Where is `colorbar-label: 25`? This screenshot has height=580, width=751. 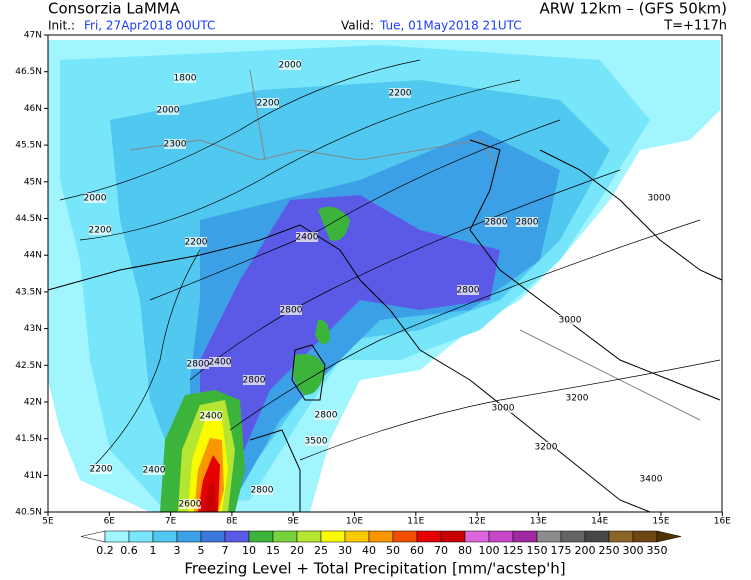 colorbar-label: 25 is located at coordinates (321, 550).